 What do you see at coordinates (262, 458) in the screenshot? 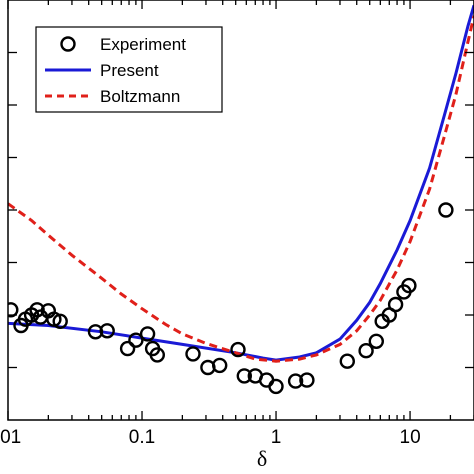
I see `x-axis-label: δ` at bounding box center [262, 458].